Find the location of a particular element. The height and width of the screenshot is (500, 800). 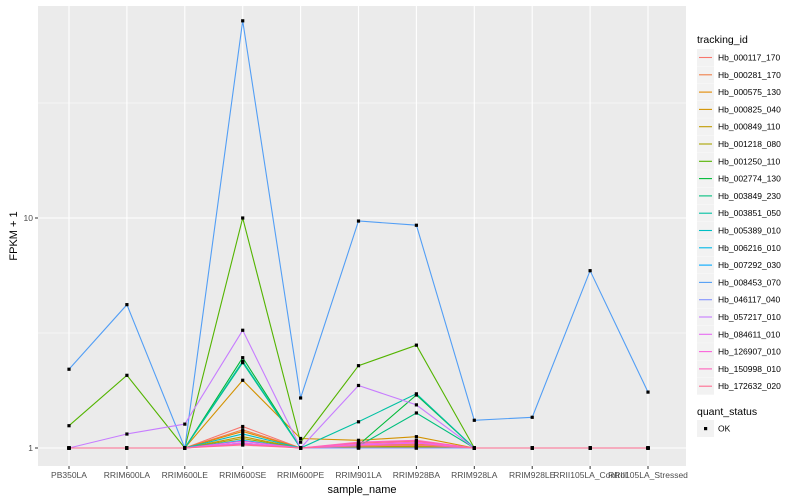

legend-label: Hb_000825_040 is located at coordinates (749, 109).